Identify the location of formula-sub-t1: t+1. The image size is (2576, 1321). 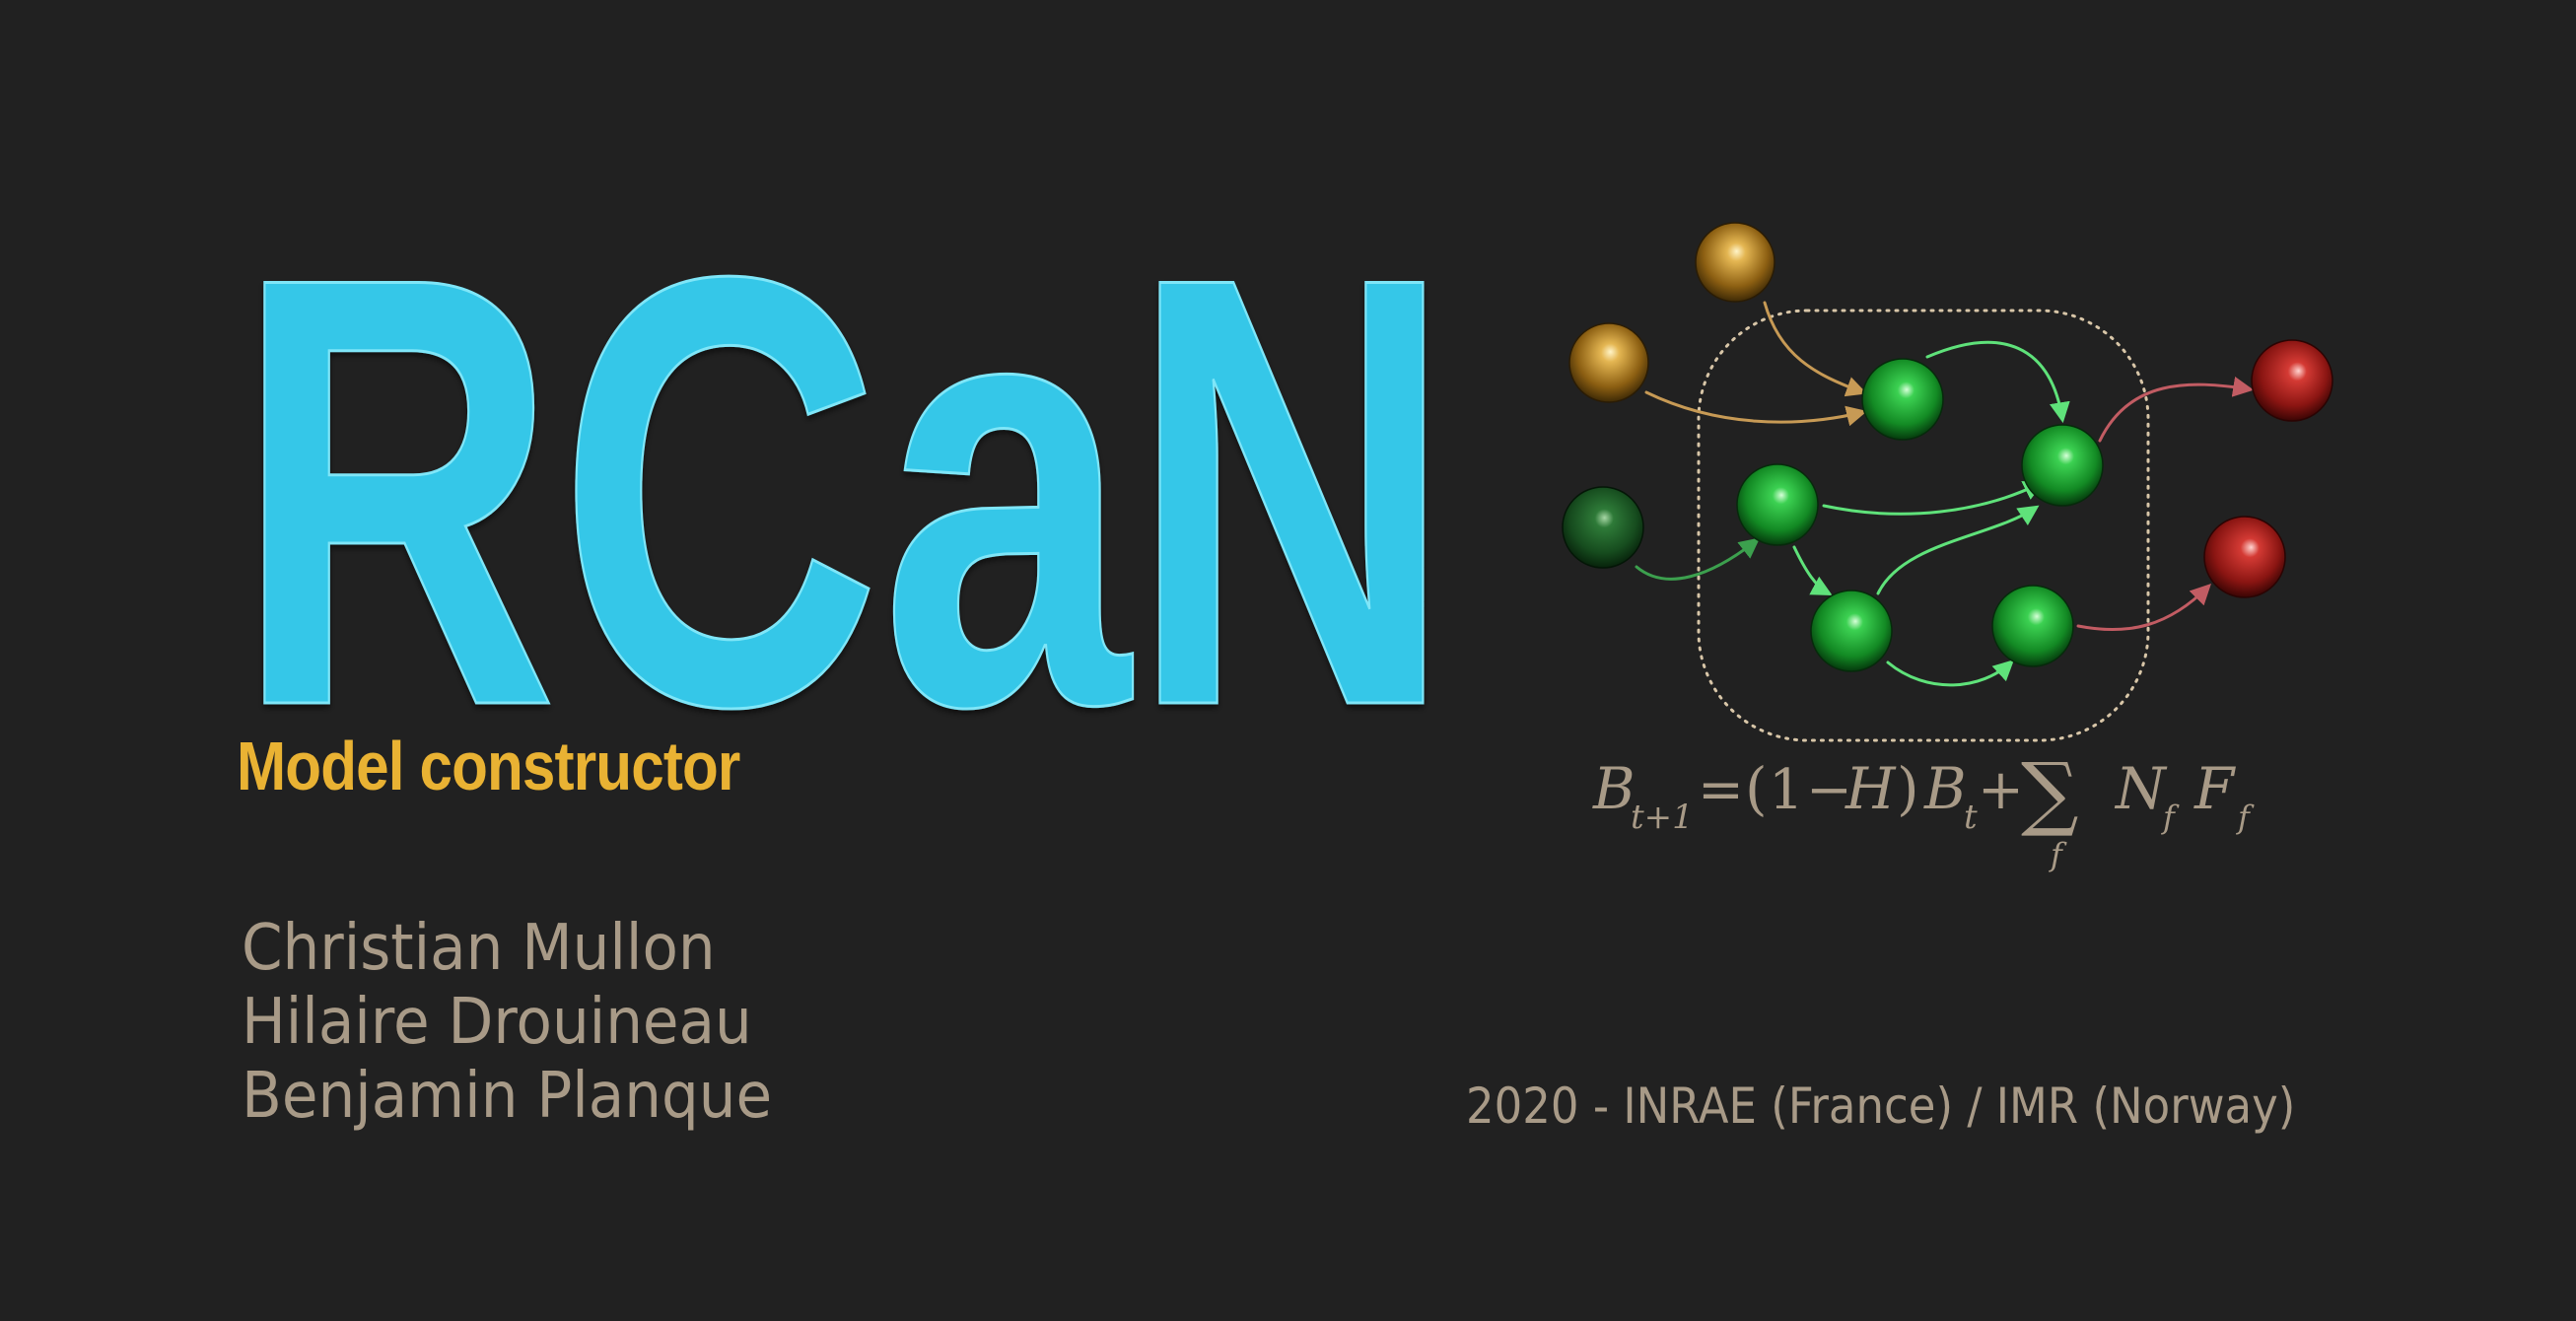
(1663, 817).